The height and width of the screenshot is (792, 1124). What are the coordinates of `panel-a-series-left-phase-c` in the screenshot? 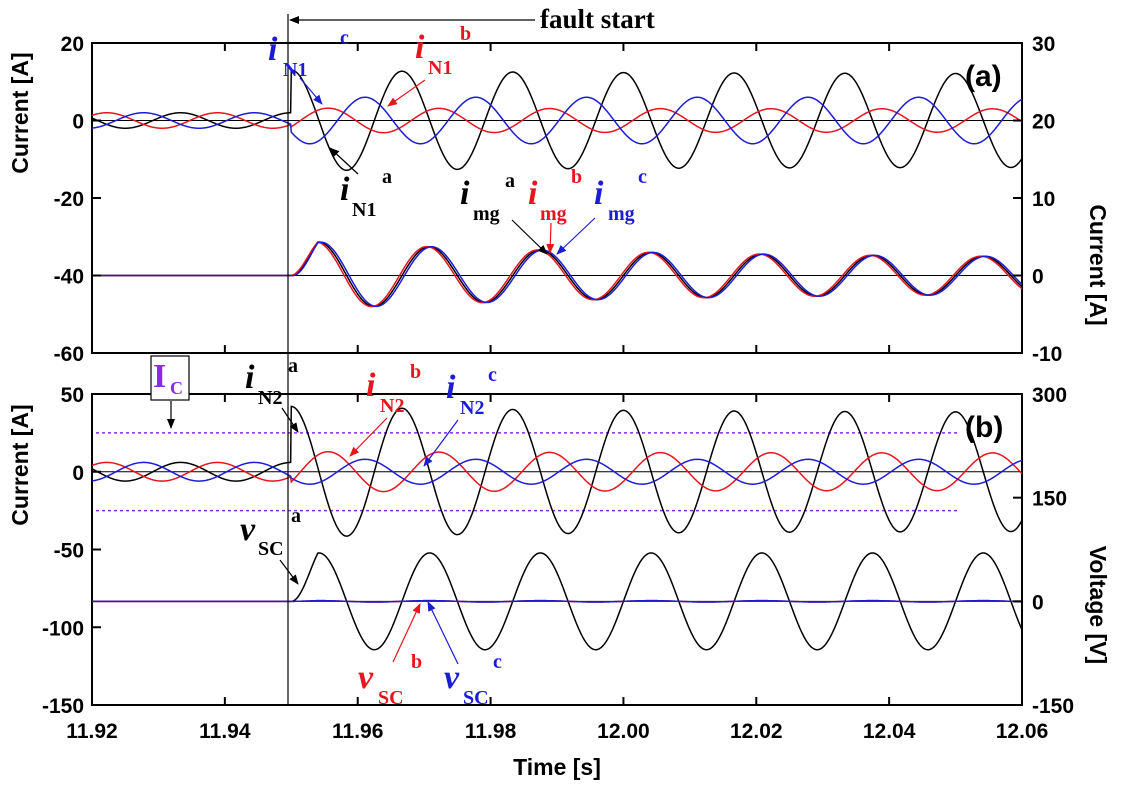 It's located at (557, 120).